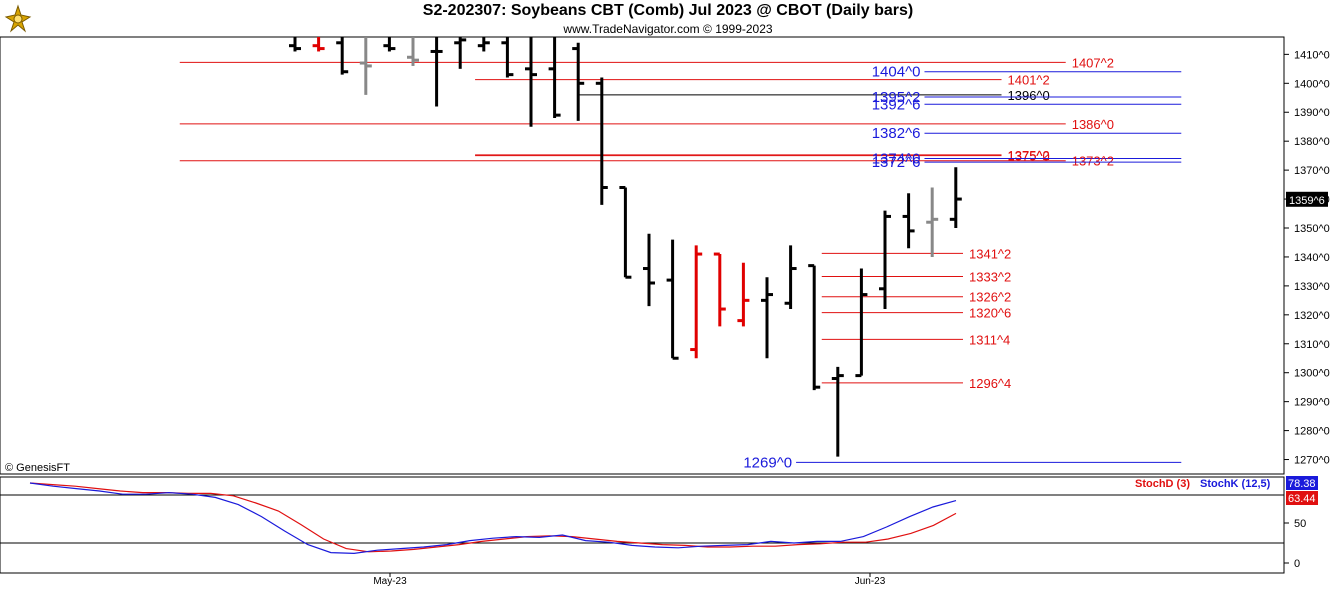 The height and width of the screenshot is (591, 1336). I want to click on last-price-marker, so click(1307, 199).